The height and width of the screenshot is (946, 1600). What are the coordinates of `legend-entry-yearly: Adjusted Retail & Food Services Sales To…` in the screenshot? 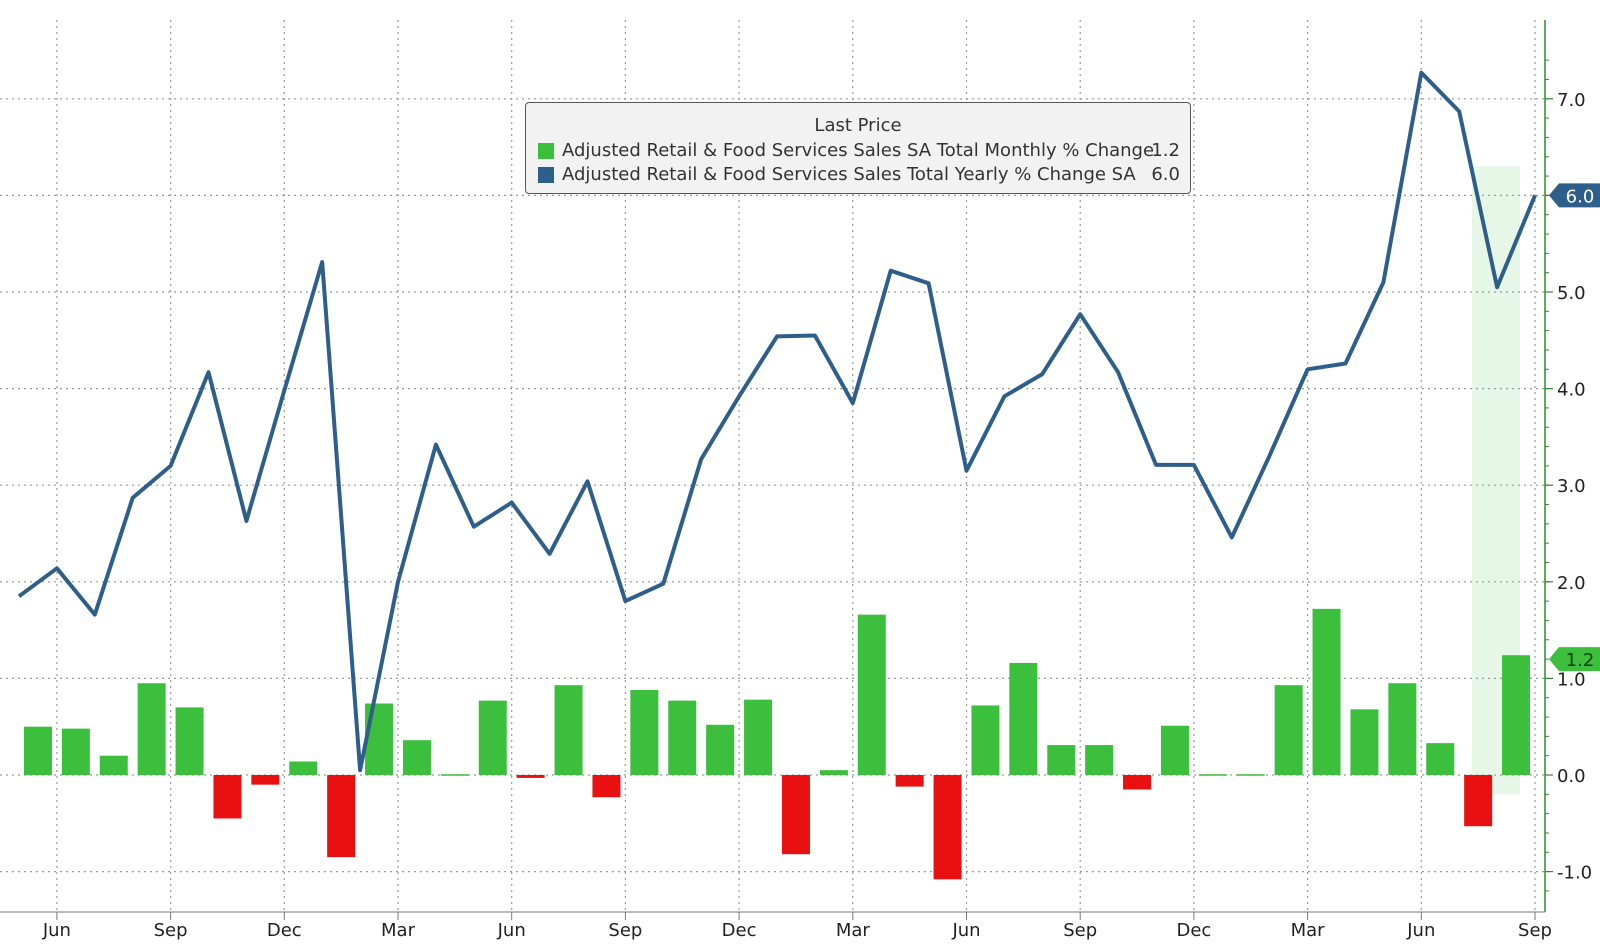 It's located at (859, 175).